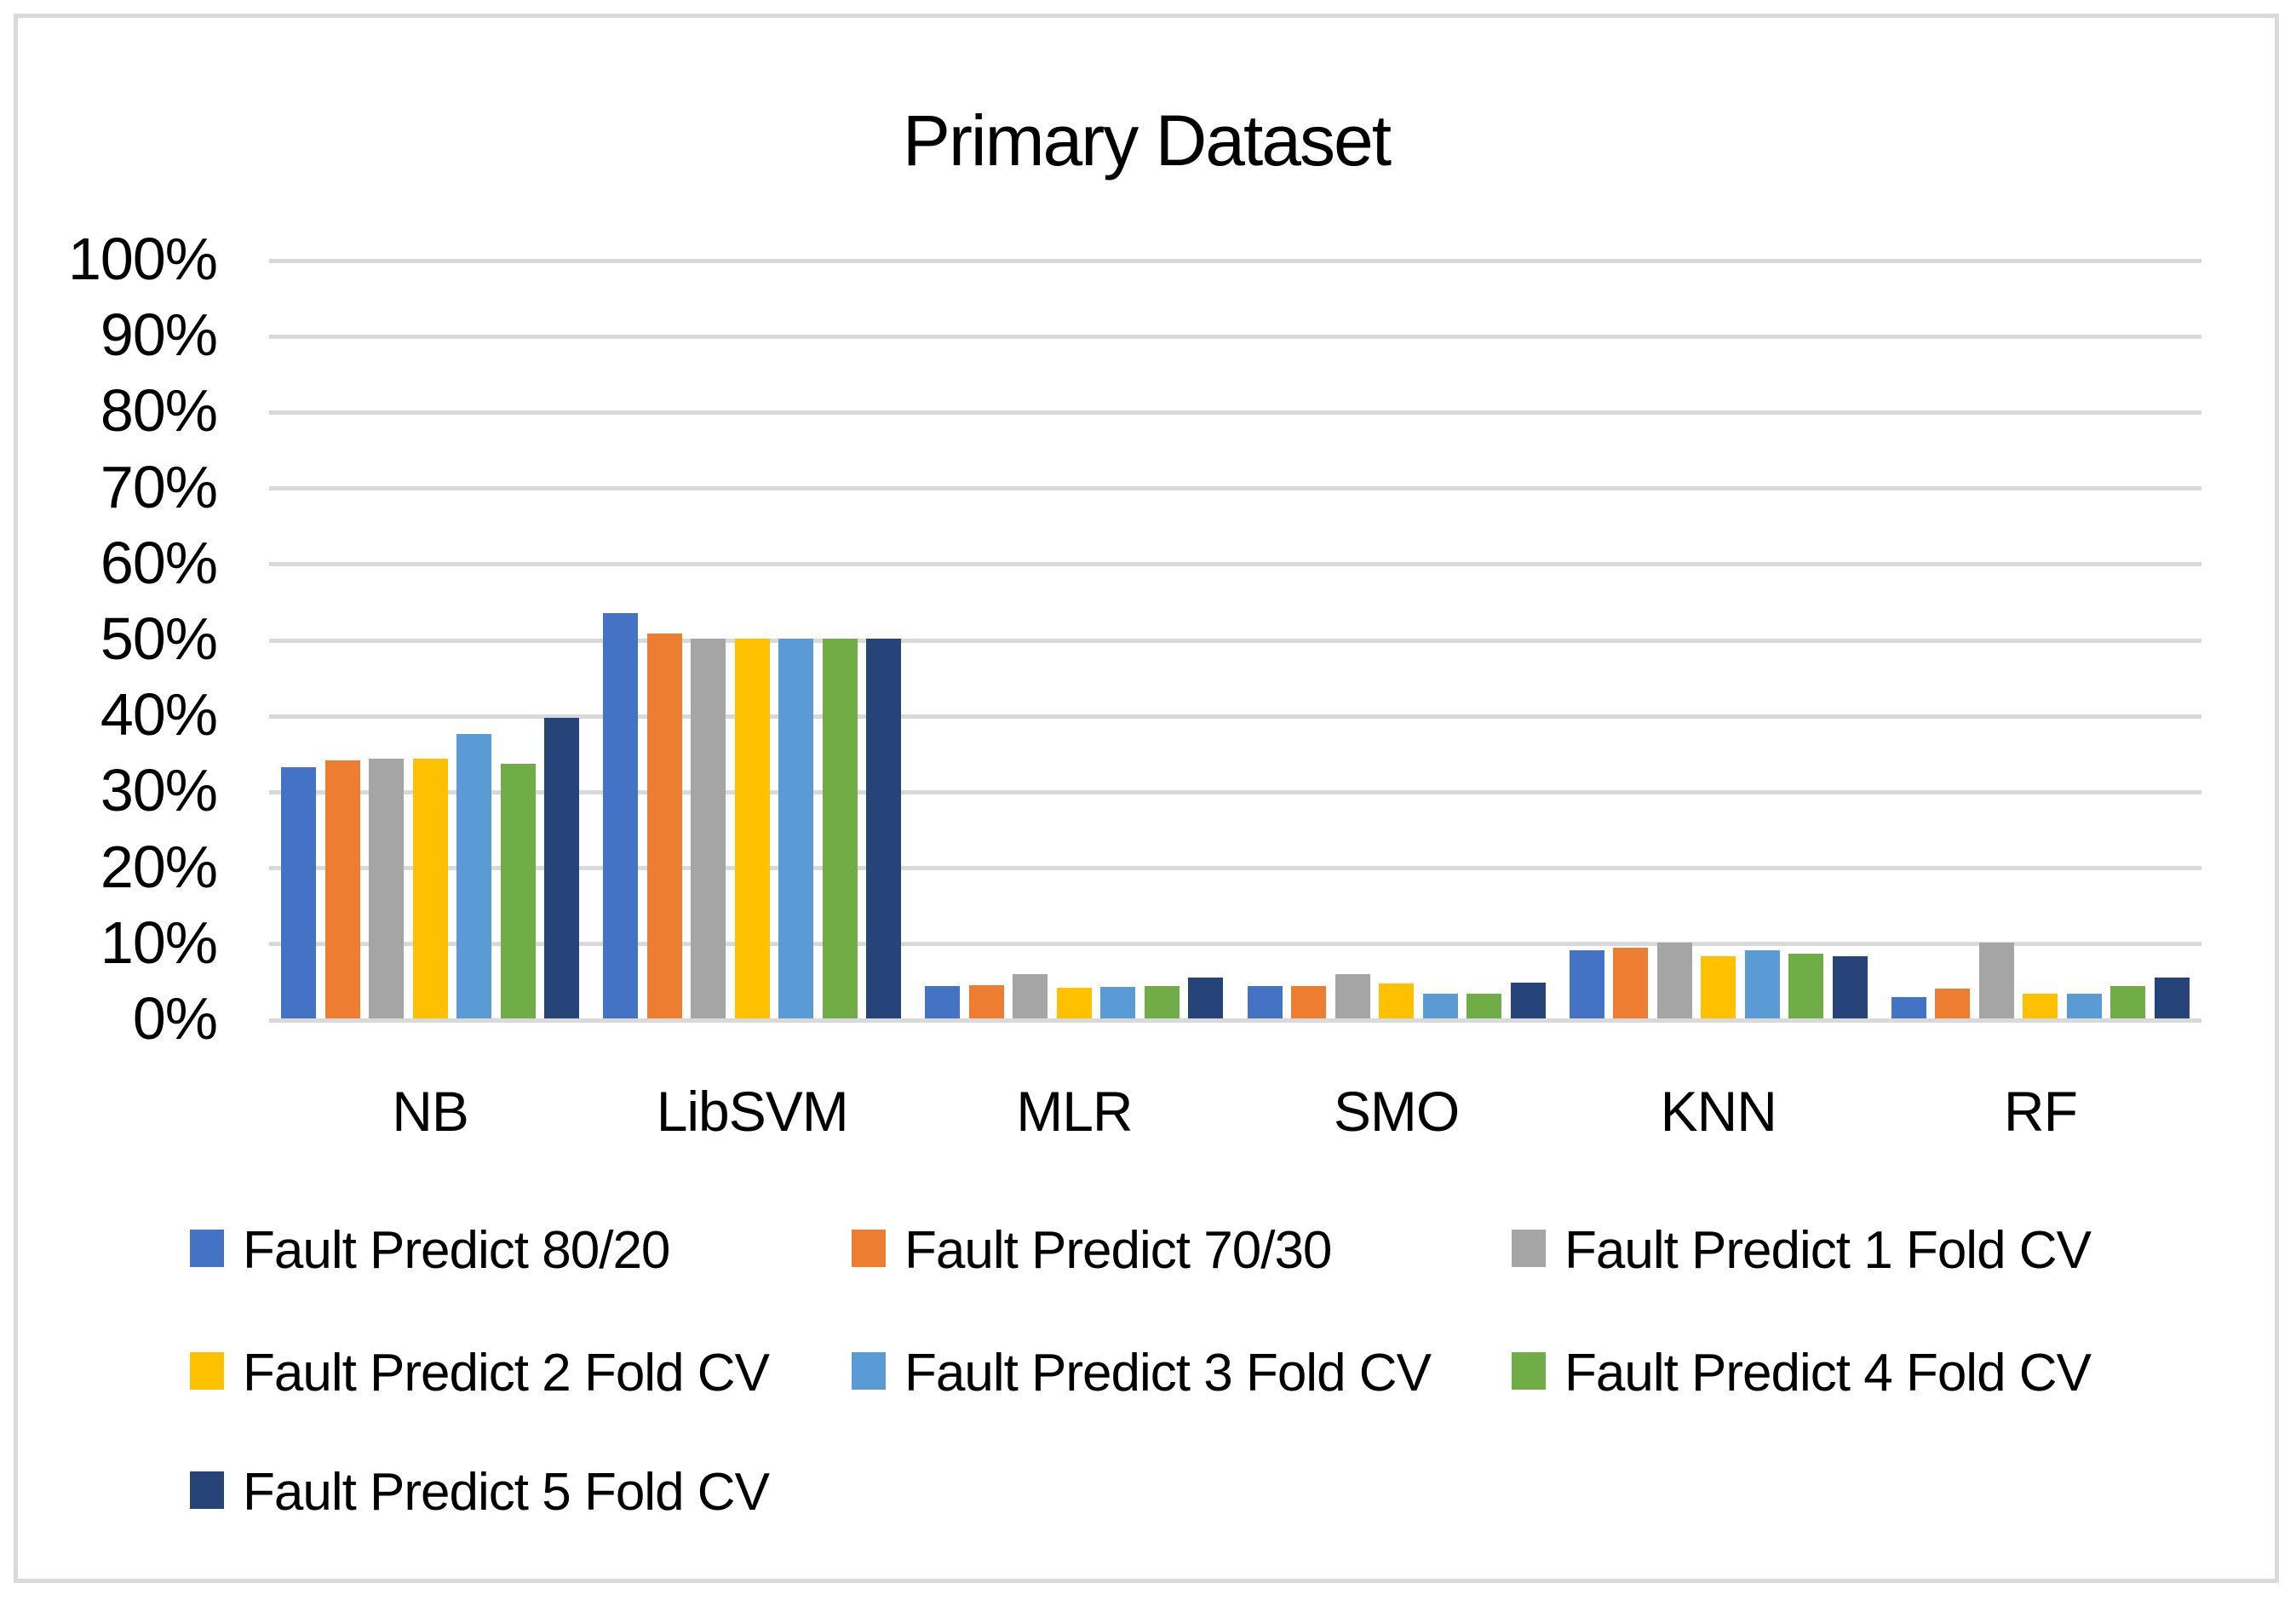 Image resolution: width=2296 pixels, height=1600 pixels. What do you see at coordinates (1235, 791) in the screenshot?
I see `gridline-30pct` at bounding box center [1235, 791].